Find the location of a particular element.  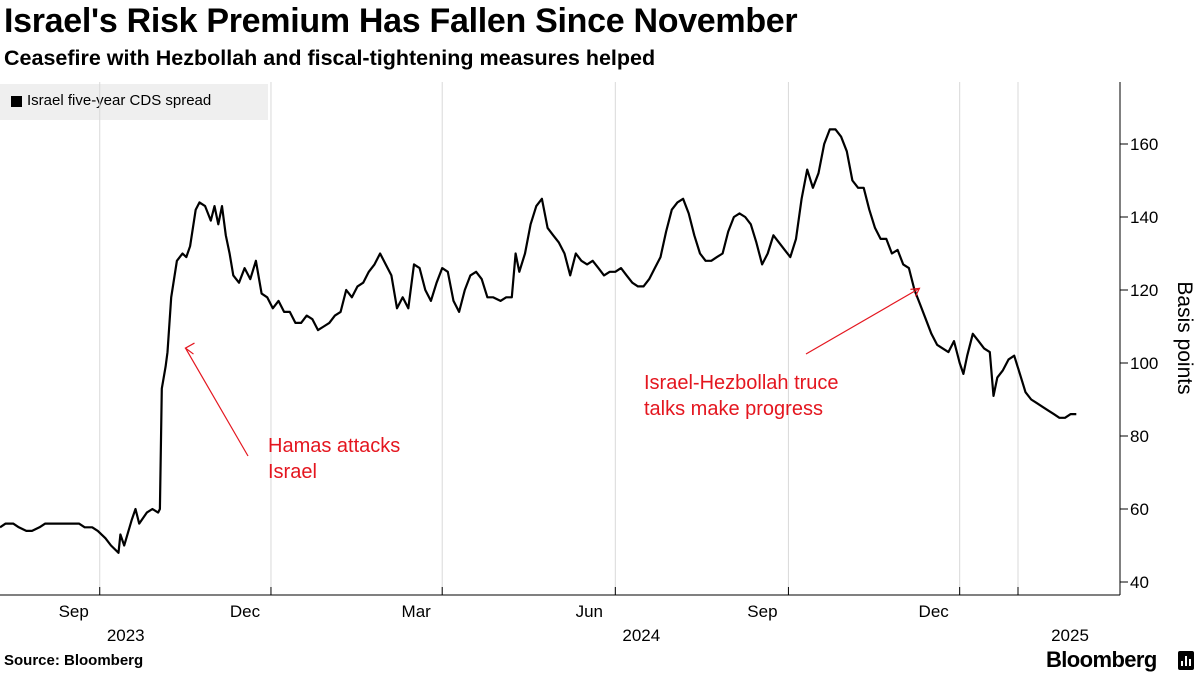

legend-label: Israel five-year CDS spread is located at coordinates (119, 100).